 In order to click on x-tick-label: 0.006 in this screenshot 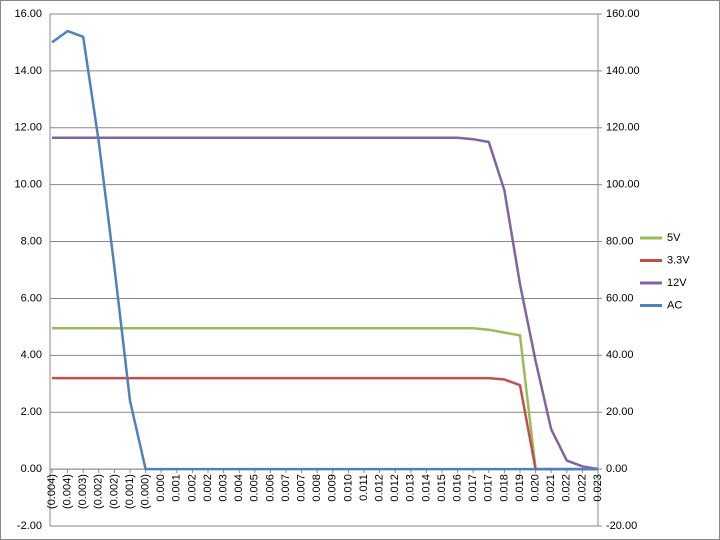, I will do `click(270, 488)`.